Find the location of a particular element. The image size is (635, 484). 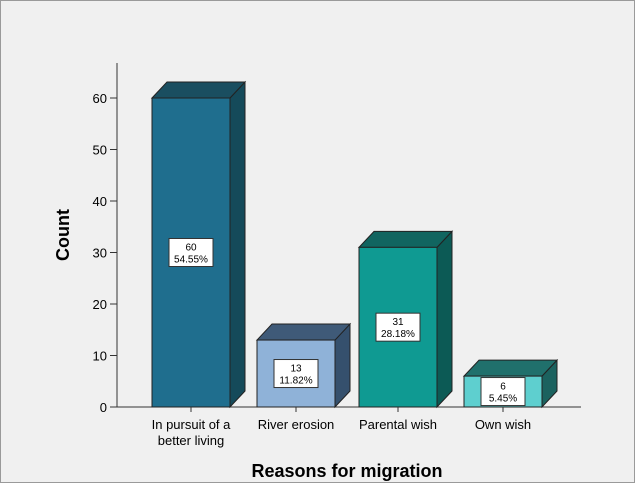

data-label-count: 60 is located at coordinates (191, 248).